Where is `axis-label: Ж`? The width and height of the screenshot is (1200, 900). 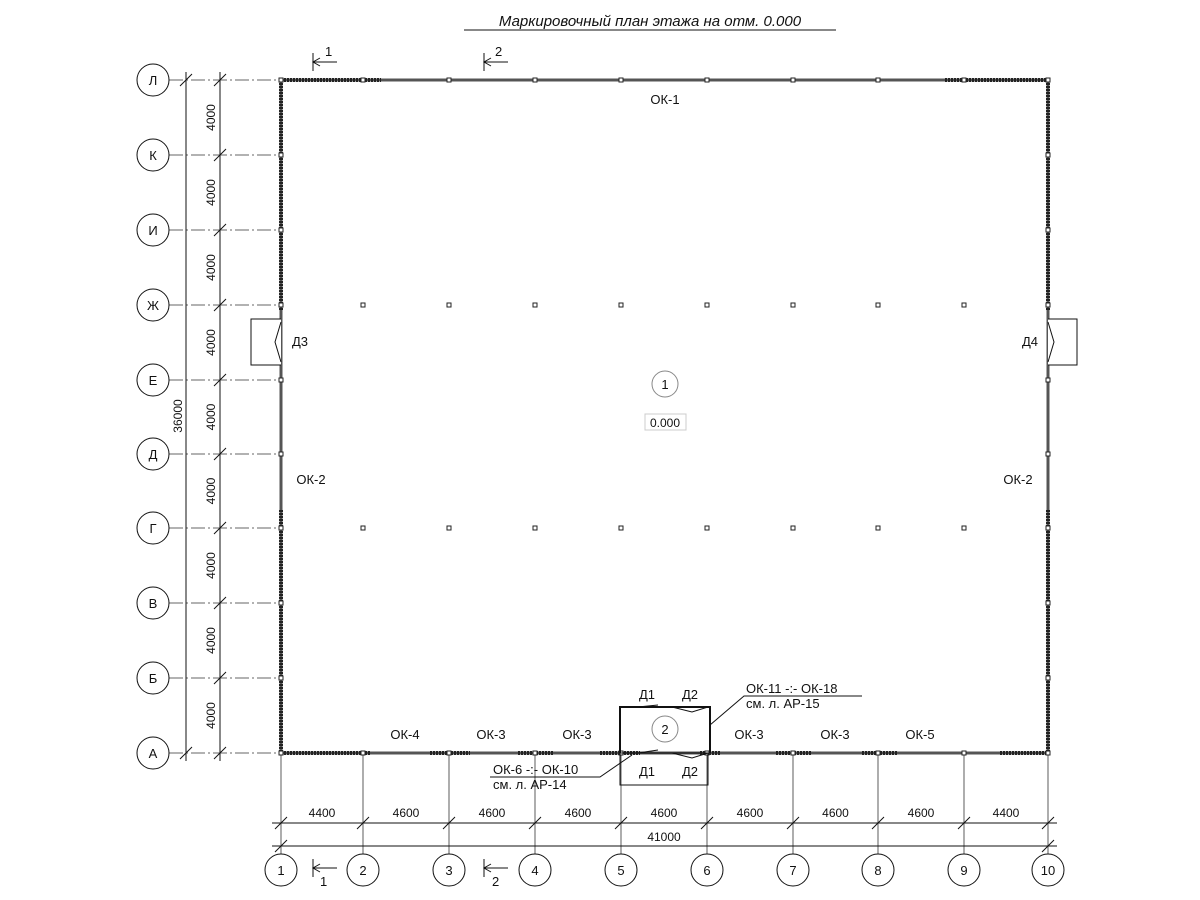 axis-label: Ж is located at coordinates (153, 305).